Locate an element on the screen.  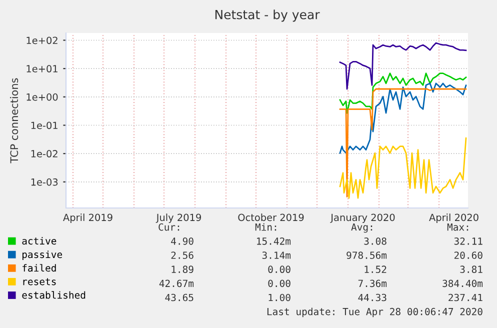
text: 32.11 is located at coordinates (468, 241).